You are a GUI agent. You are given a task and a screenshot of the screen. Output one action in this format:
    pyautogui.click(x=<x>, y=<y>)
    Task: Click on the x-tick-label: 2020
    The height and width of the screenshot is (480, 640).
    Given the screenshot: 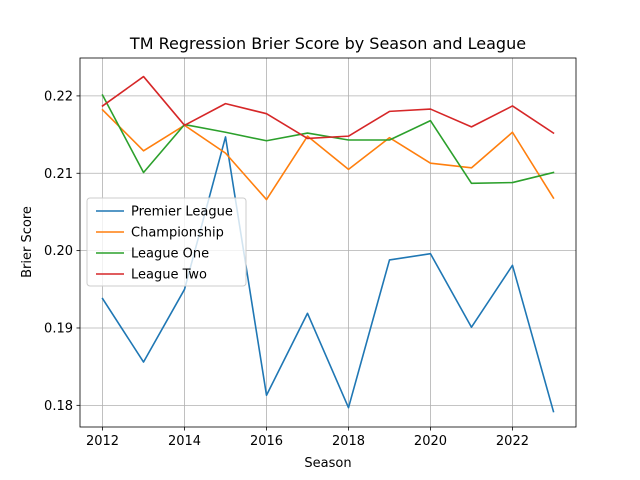 What is the action you would take?
    pyautogui.click(x=430, y=441)
    